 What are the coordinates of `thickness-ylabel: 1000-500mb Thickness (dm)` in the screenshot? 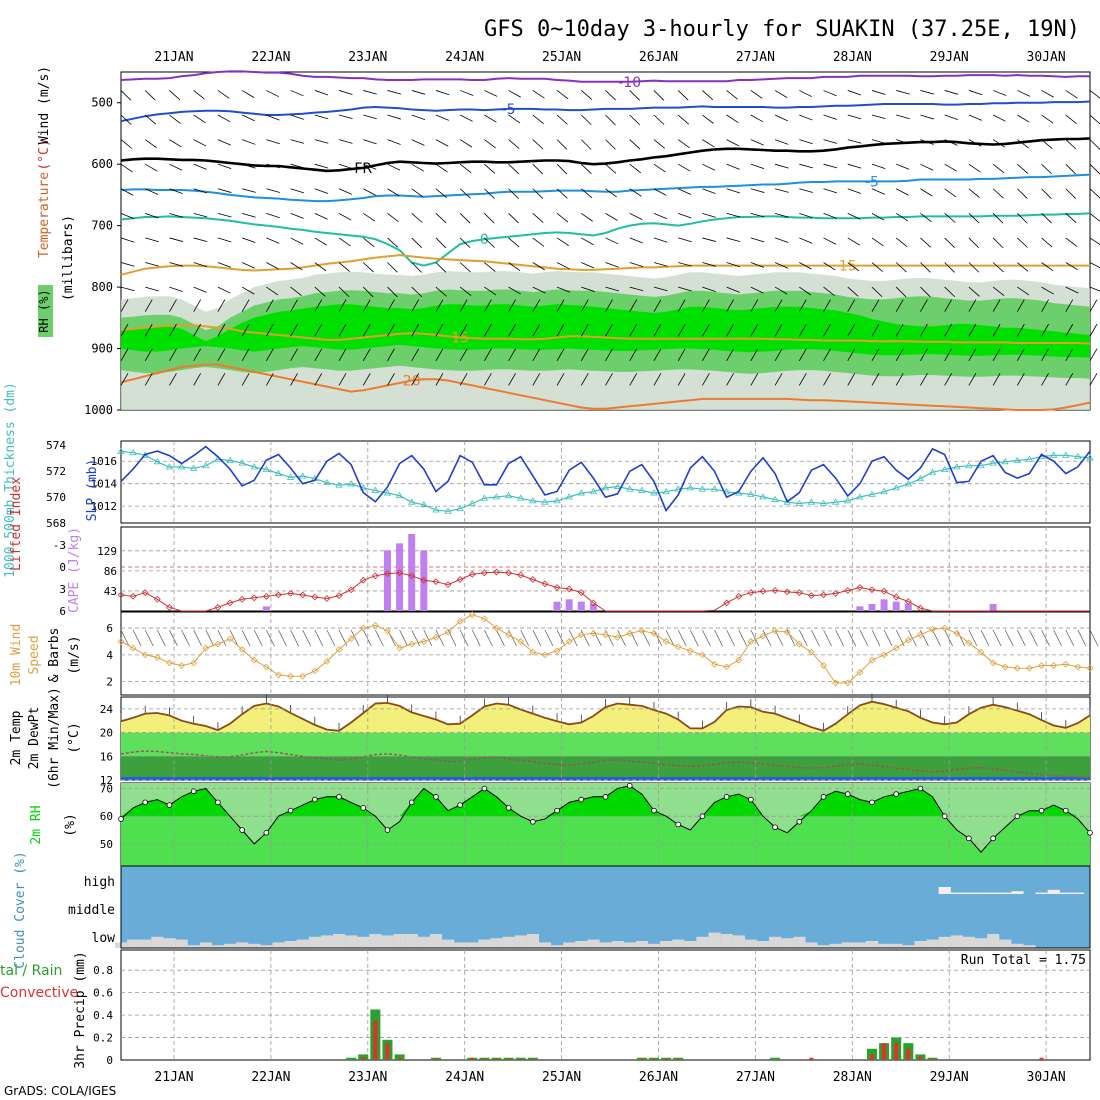 It's located at (10, 480).